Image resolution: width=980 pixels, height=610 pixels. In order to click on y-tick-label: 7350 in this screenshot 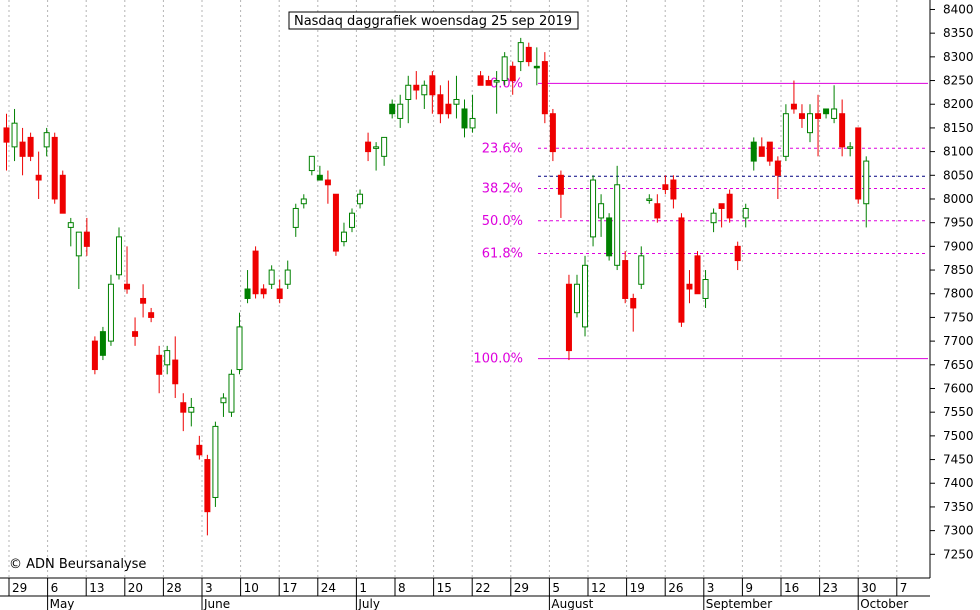, I will do `click(958, 507)`.